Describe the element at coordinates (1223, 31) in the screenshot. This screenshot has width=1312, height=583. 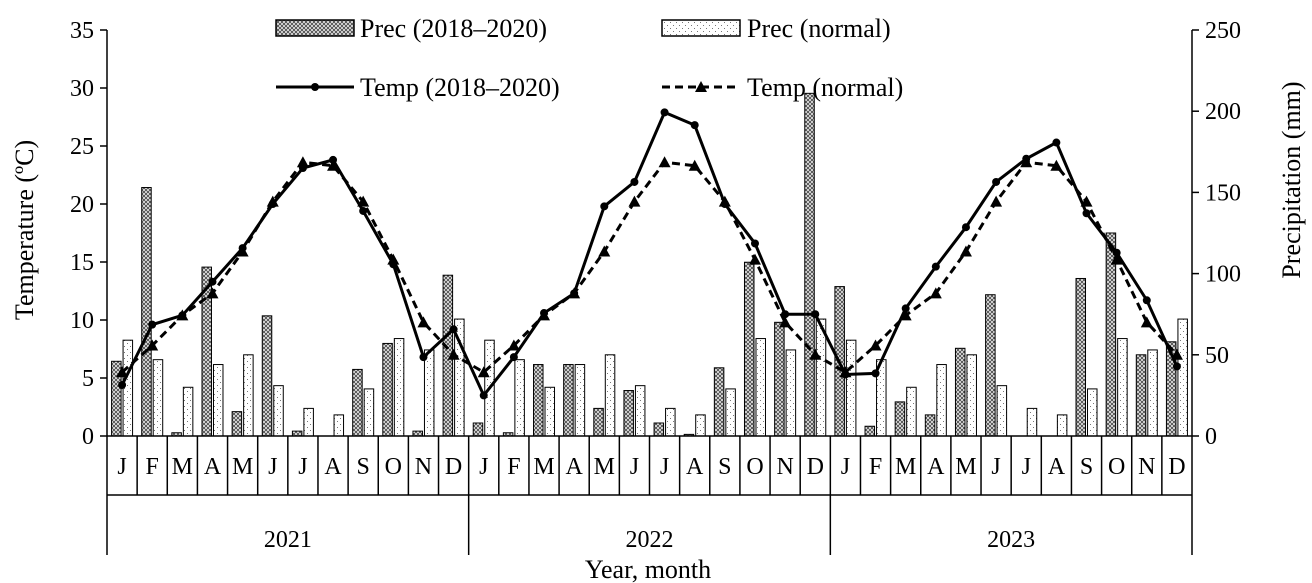
I see `y2-tick-label: 250` at that location.